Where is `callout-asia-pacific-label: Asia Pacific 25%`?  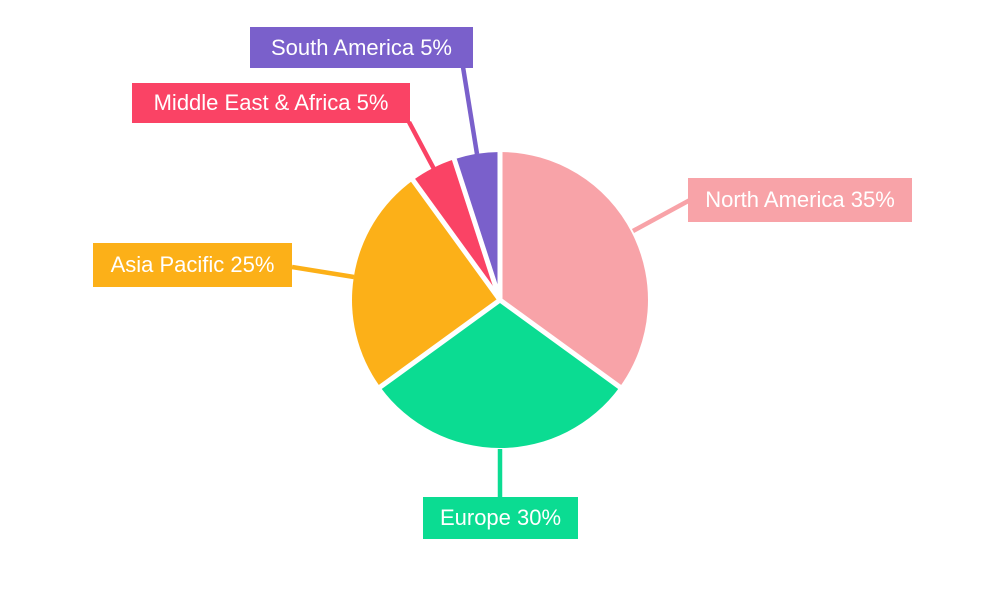 callout-asia-pacific-label: Asia Pacific 25% is located at coordinates (192, 264).